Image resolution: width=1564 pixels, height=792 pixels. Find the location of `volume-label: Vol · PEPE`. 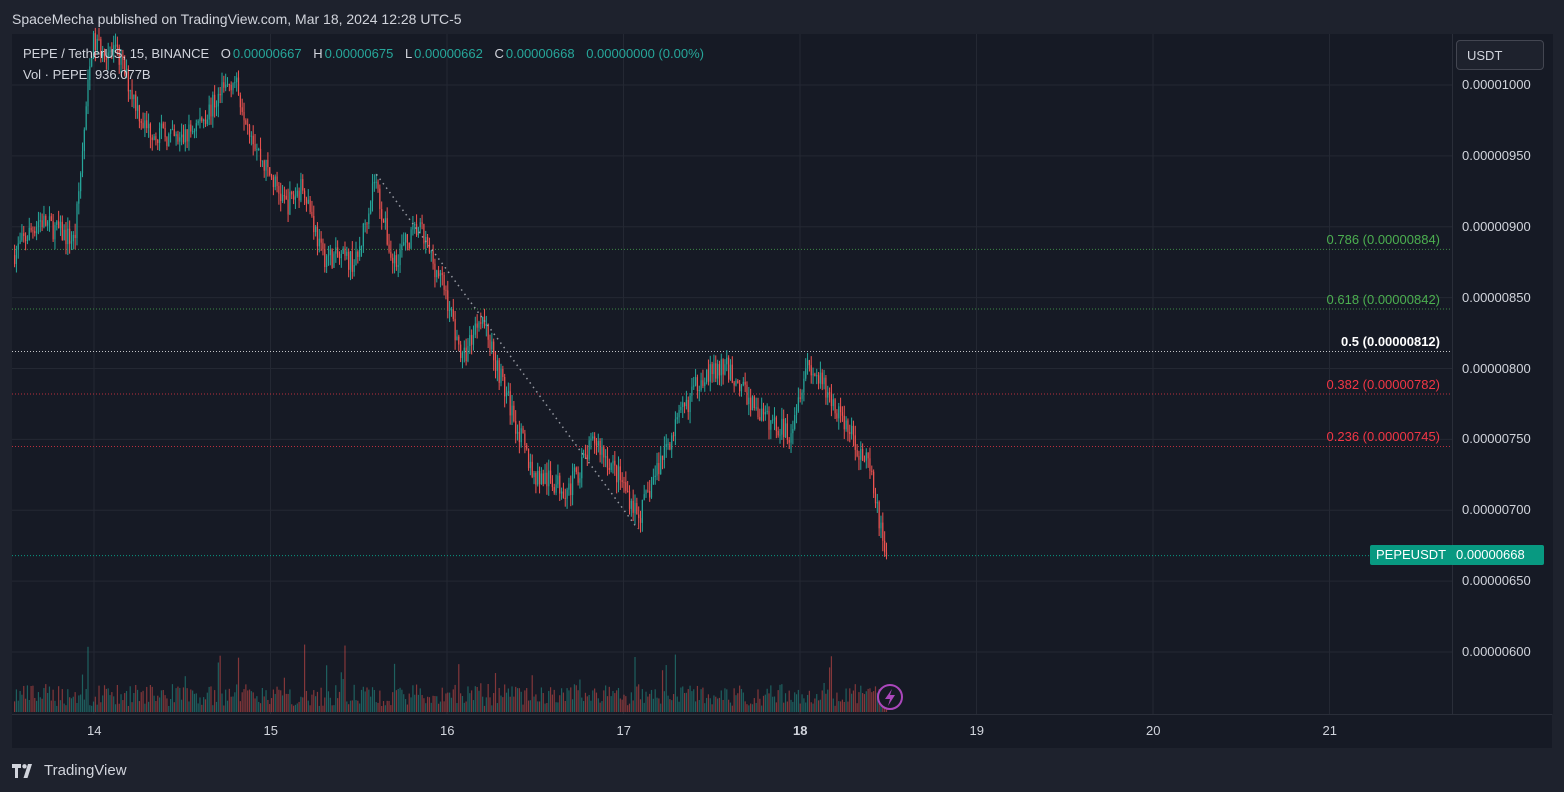

volume-label: Vol · PEPE is located at coordinates (55, 74).